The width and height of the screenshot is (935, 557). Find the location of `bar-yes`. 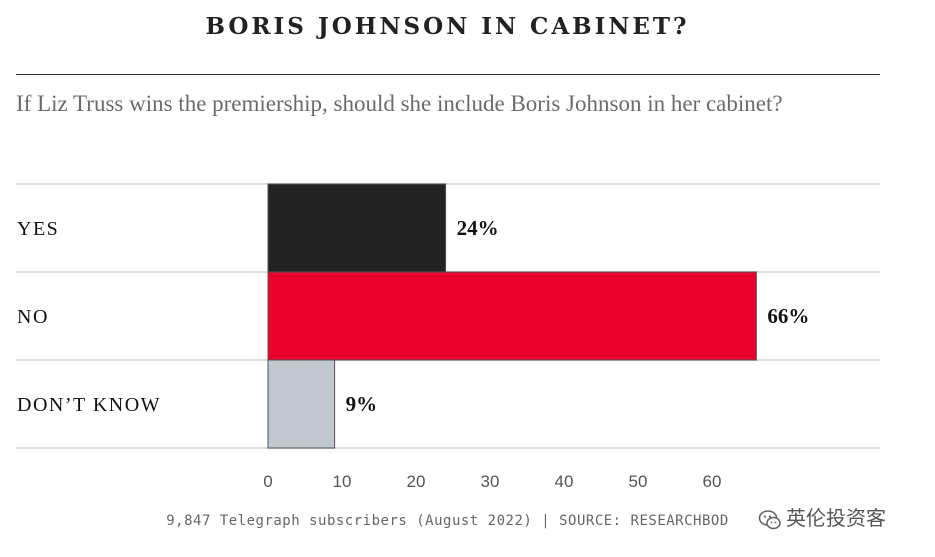

bar-yes is located at coordinates (357, 228).